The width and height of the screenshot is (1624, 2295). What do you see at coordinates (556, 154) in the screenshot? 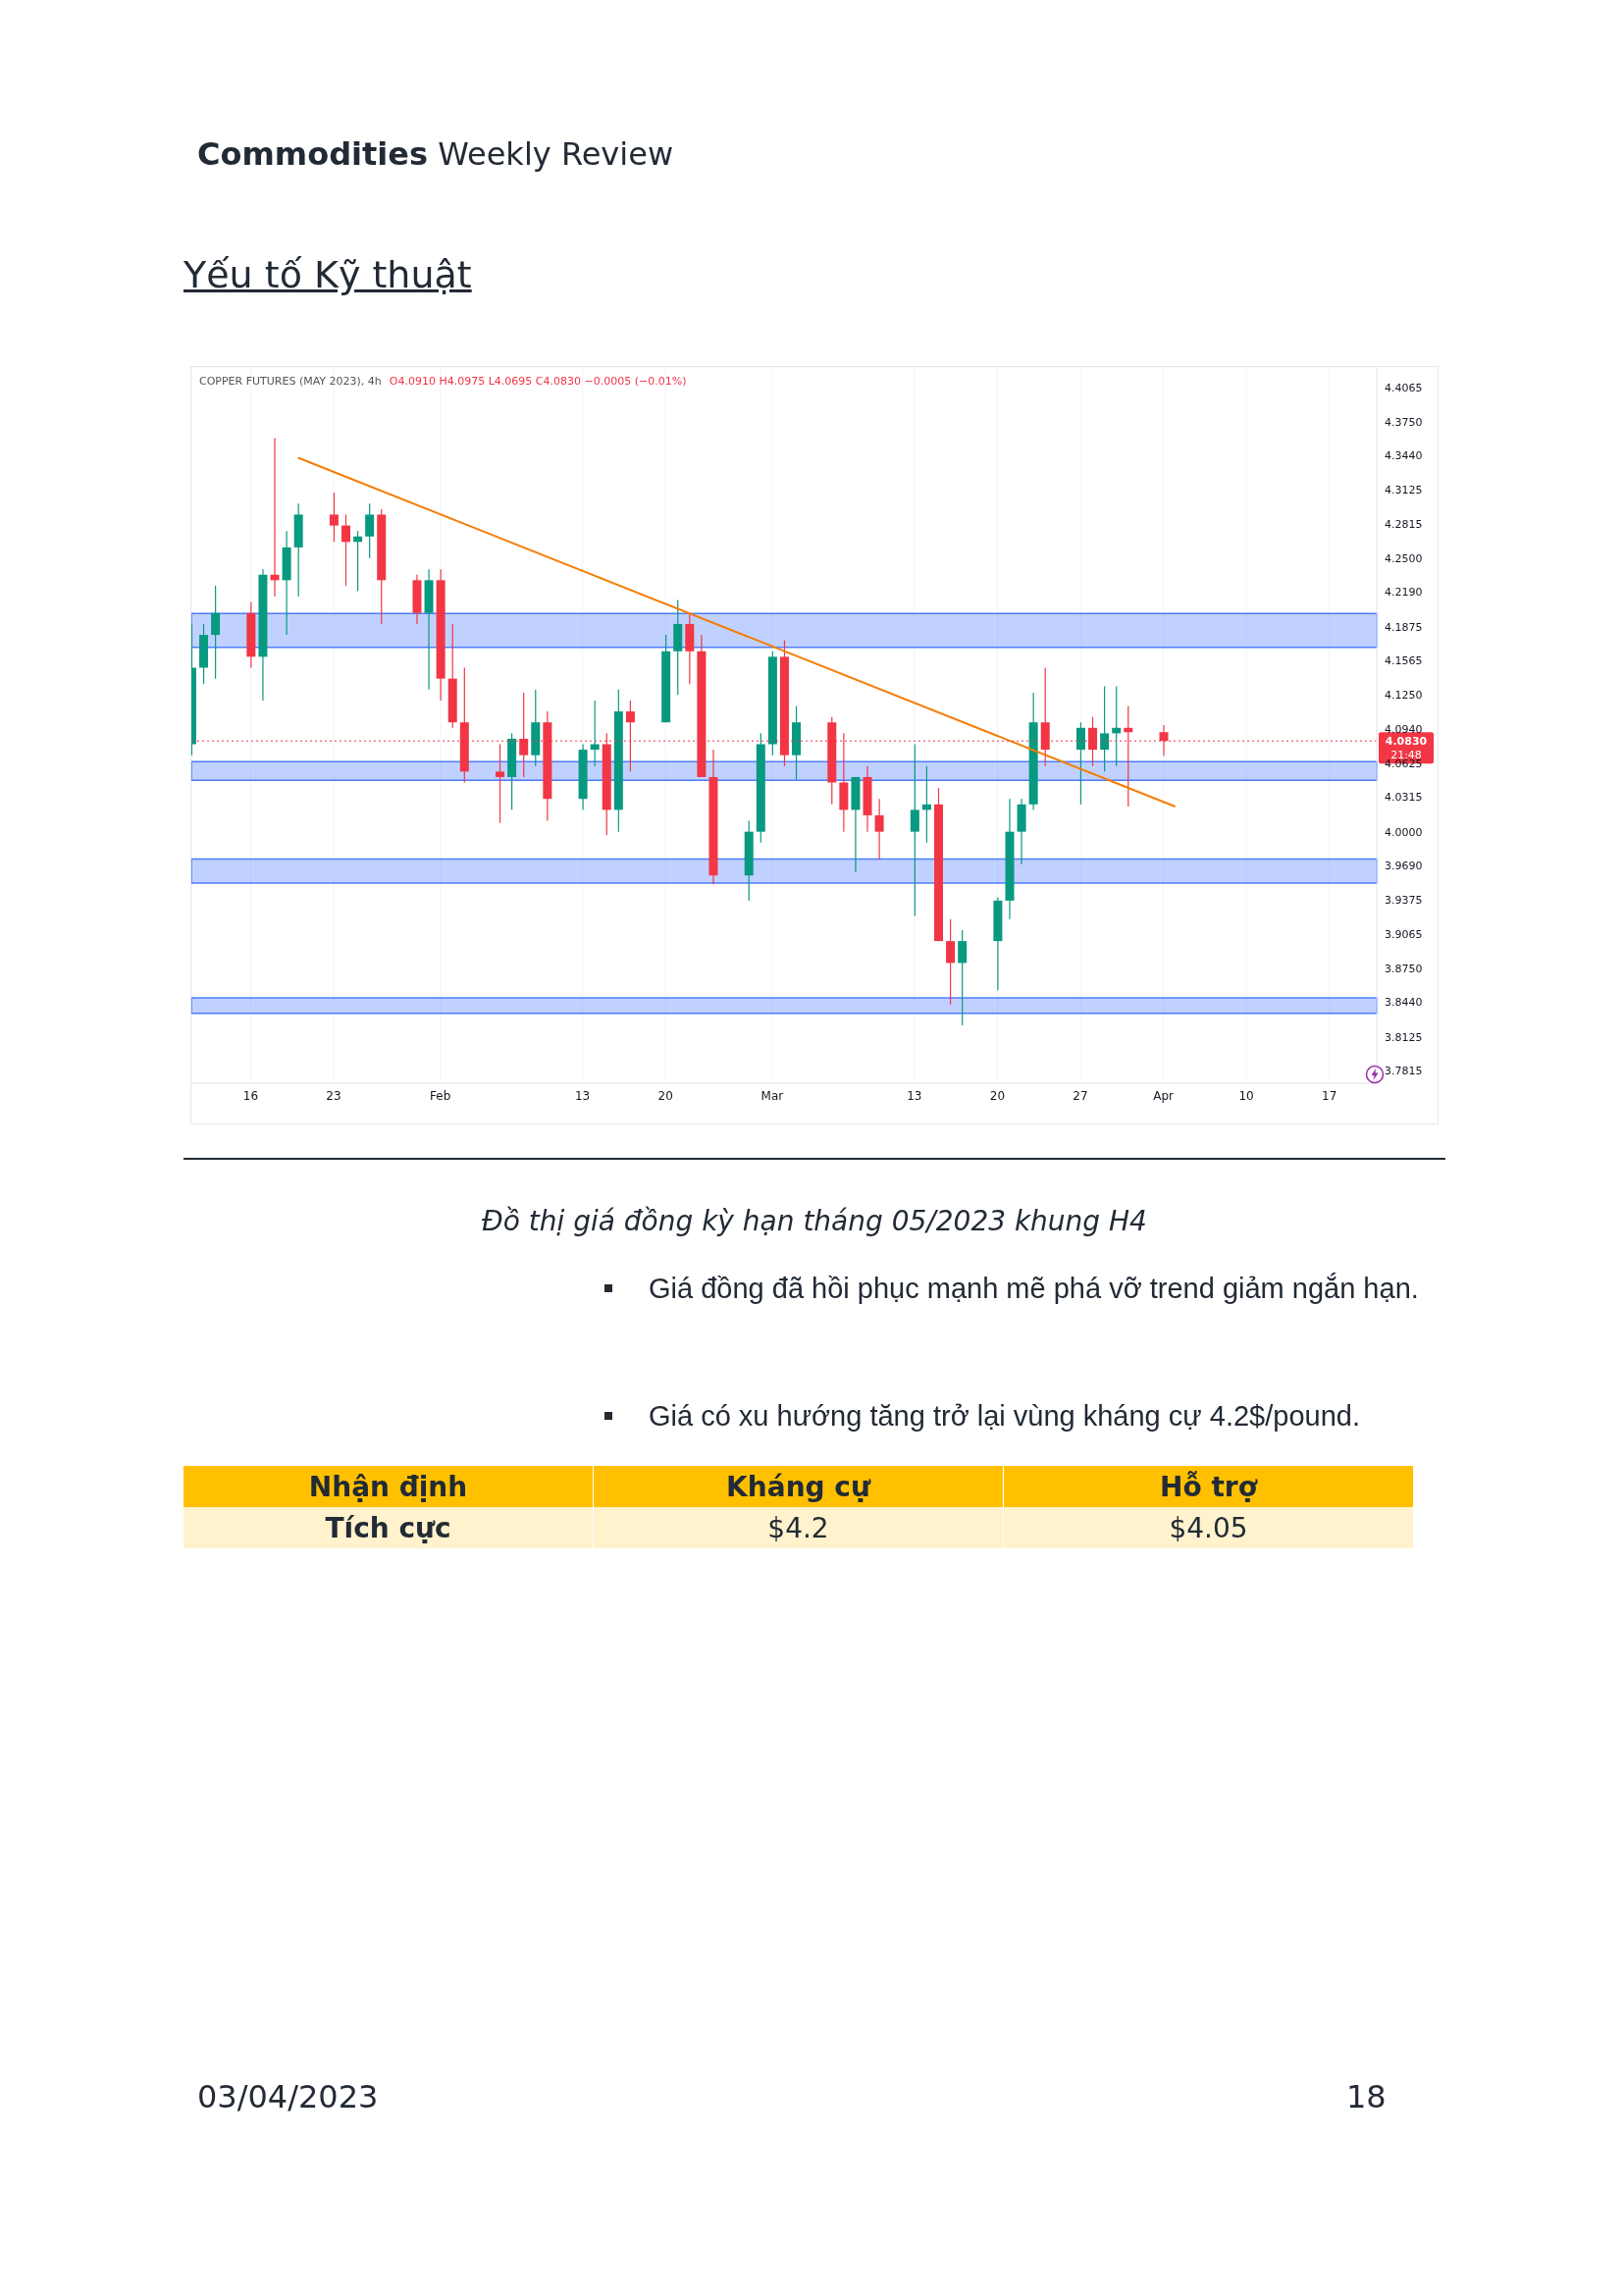
I see `text: Weekly Review` at bounding box center [556, 154].